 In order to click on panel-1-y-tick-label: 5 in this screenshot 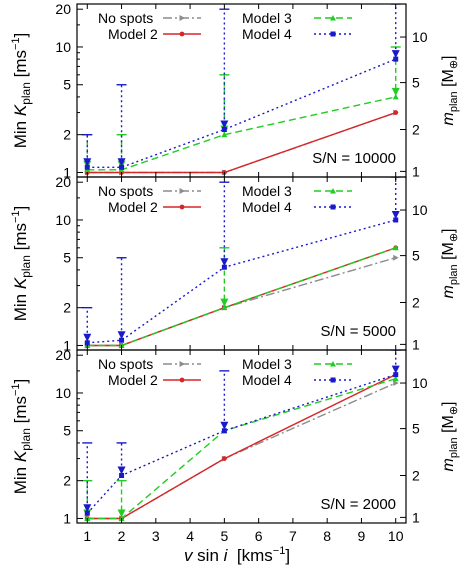, I will do `click(67, 258)`.